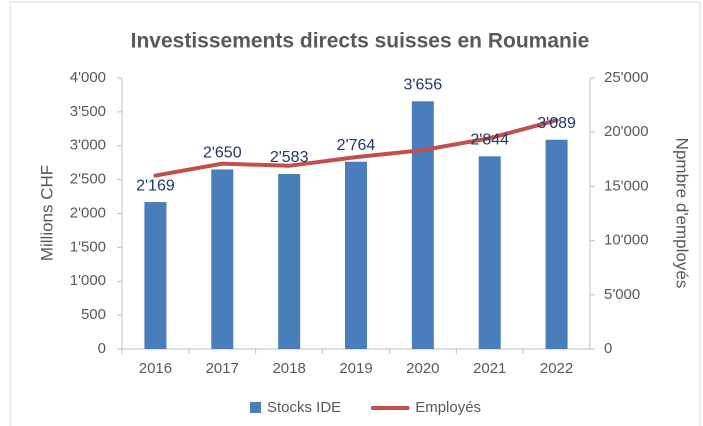  I want to click on y2-tick-label: 10'000, so click(626, 240).